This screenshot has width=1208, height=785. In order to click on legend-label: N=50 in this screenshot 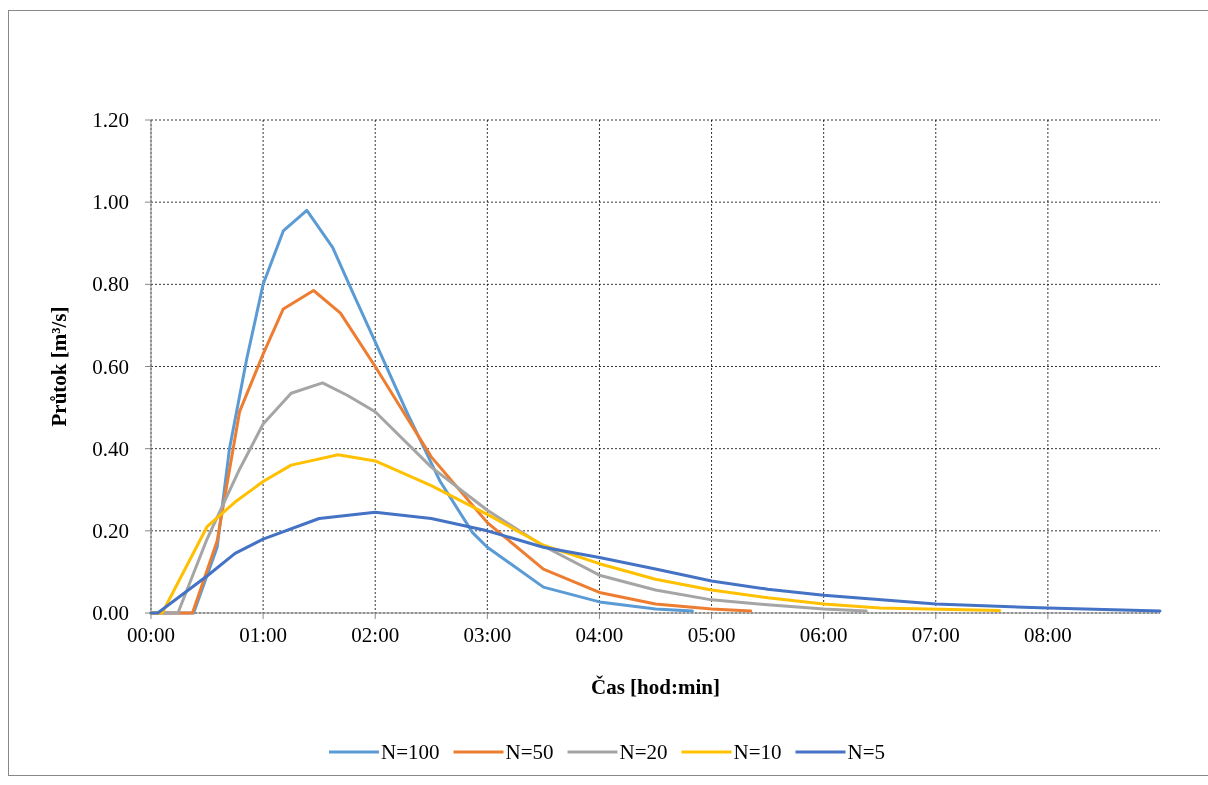, I will do `click(529, 752)`.